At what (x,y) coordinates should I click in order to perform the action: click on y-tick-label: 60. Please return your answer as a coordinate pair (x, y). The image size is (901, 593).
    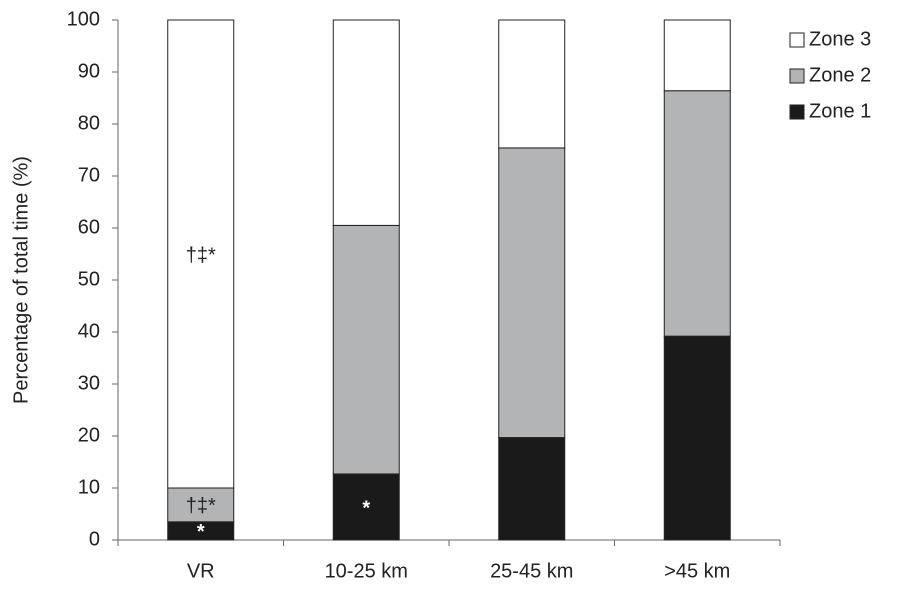
    Looking at the image, I should click on (89, 227).